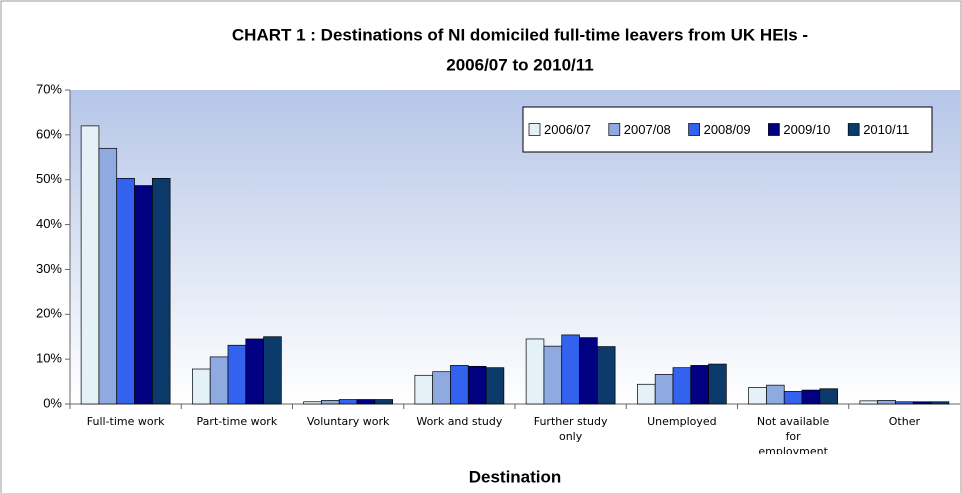  I want to click on legend-label: 2008/09, so click(727, 129).